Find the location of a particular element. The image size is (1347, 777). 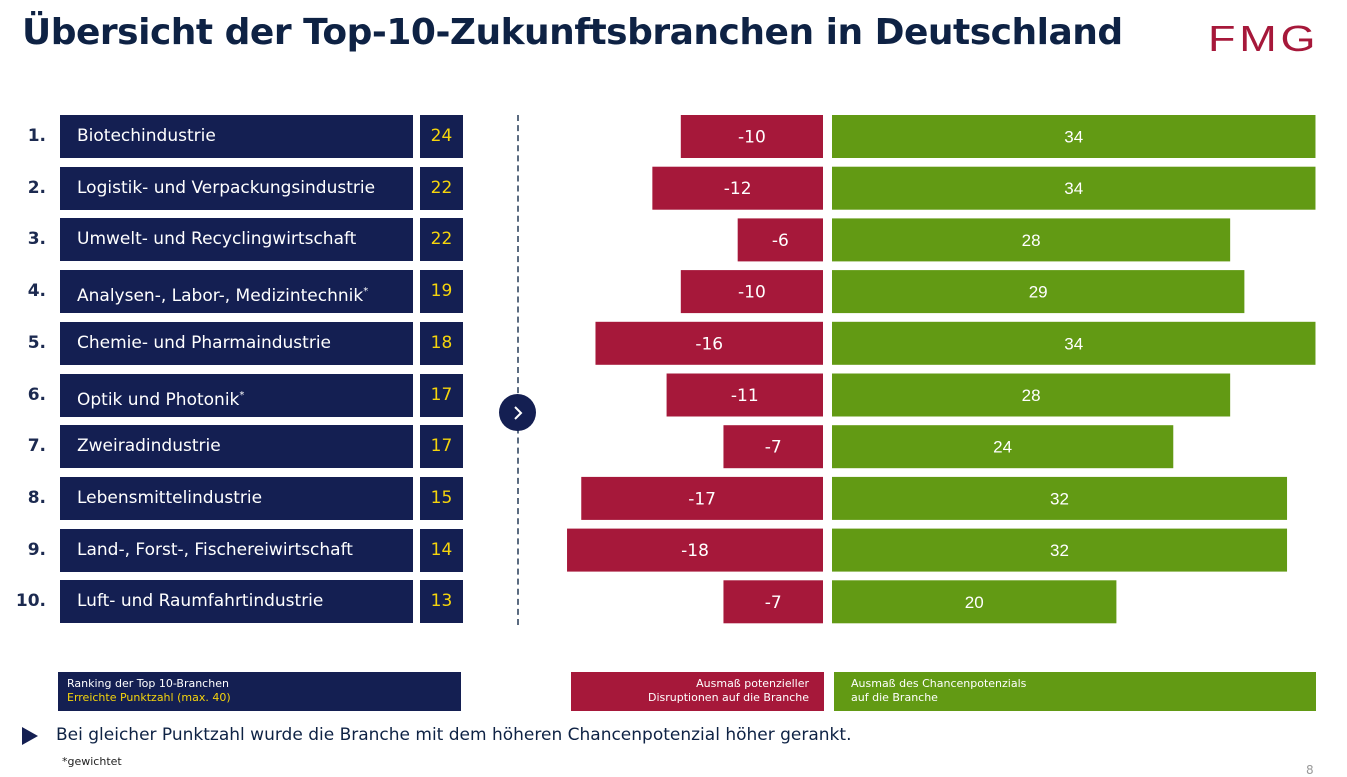

rank-number: 2. is located at coordinates (36, 188).